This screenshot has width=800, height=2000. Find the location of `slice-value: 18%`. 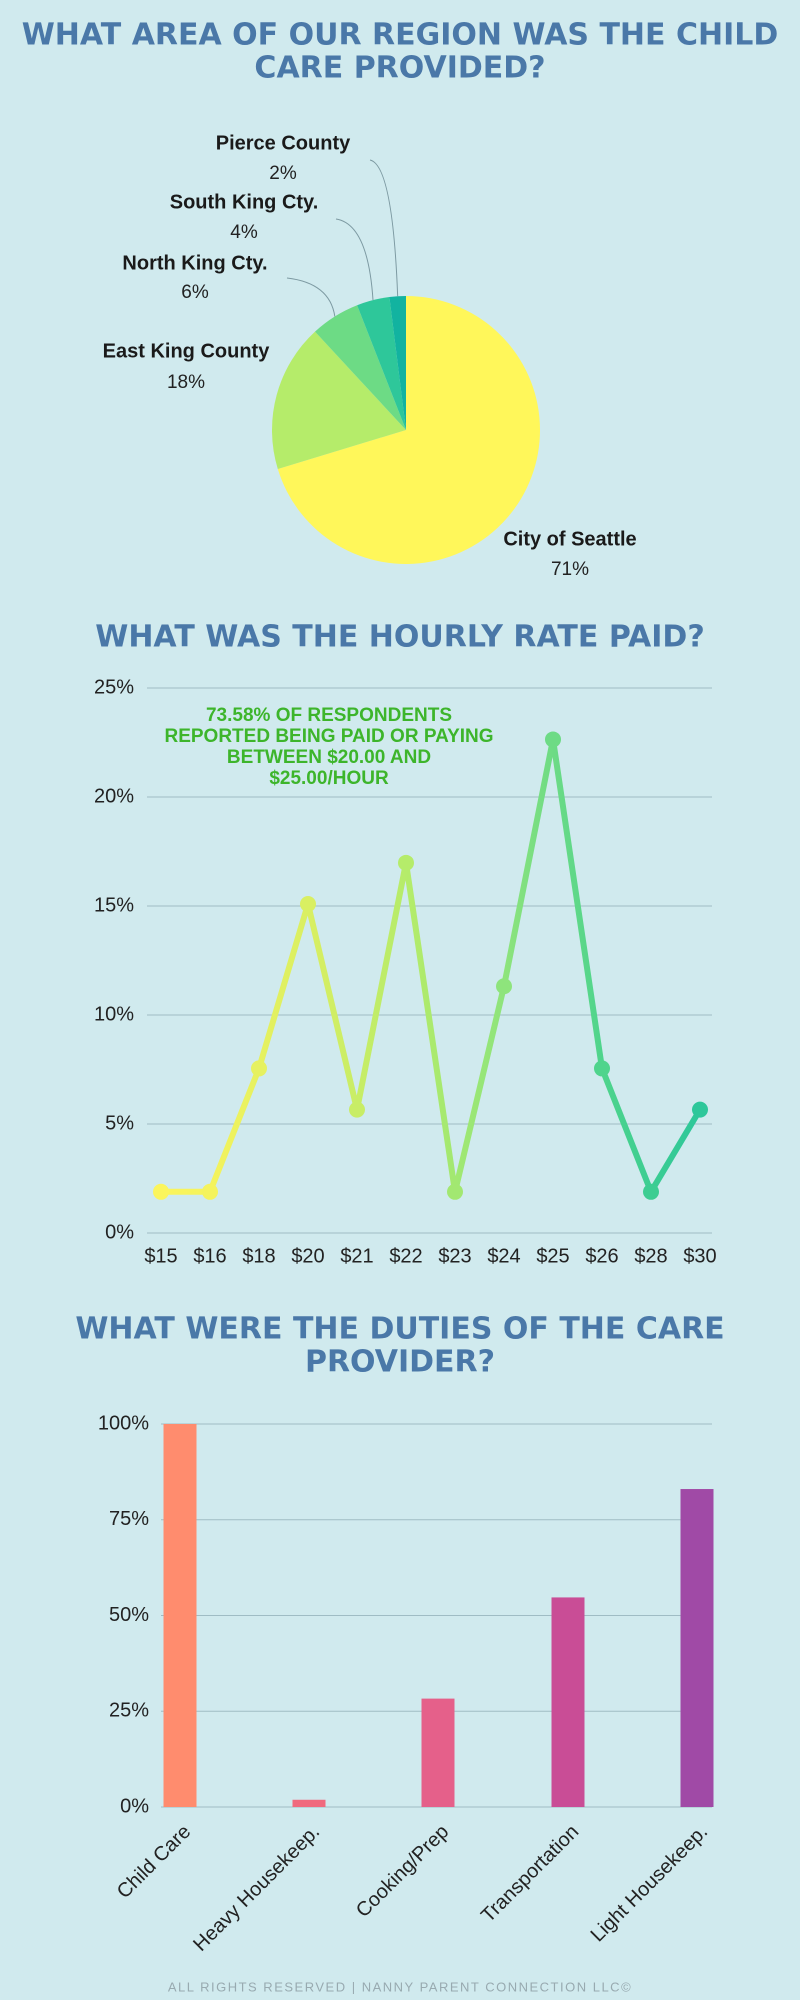

slice-value: 18% is located at coordinates (186, 382).